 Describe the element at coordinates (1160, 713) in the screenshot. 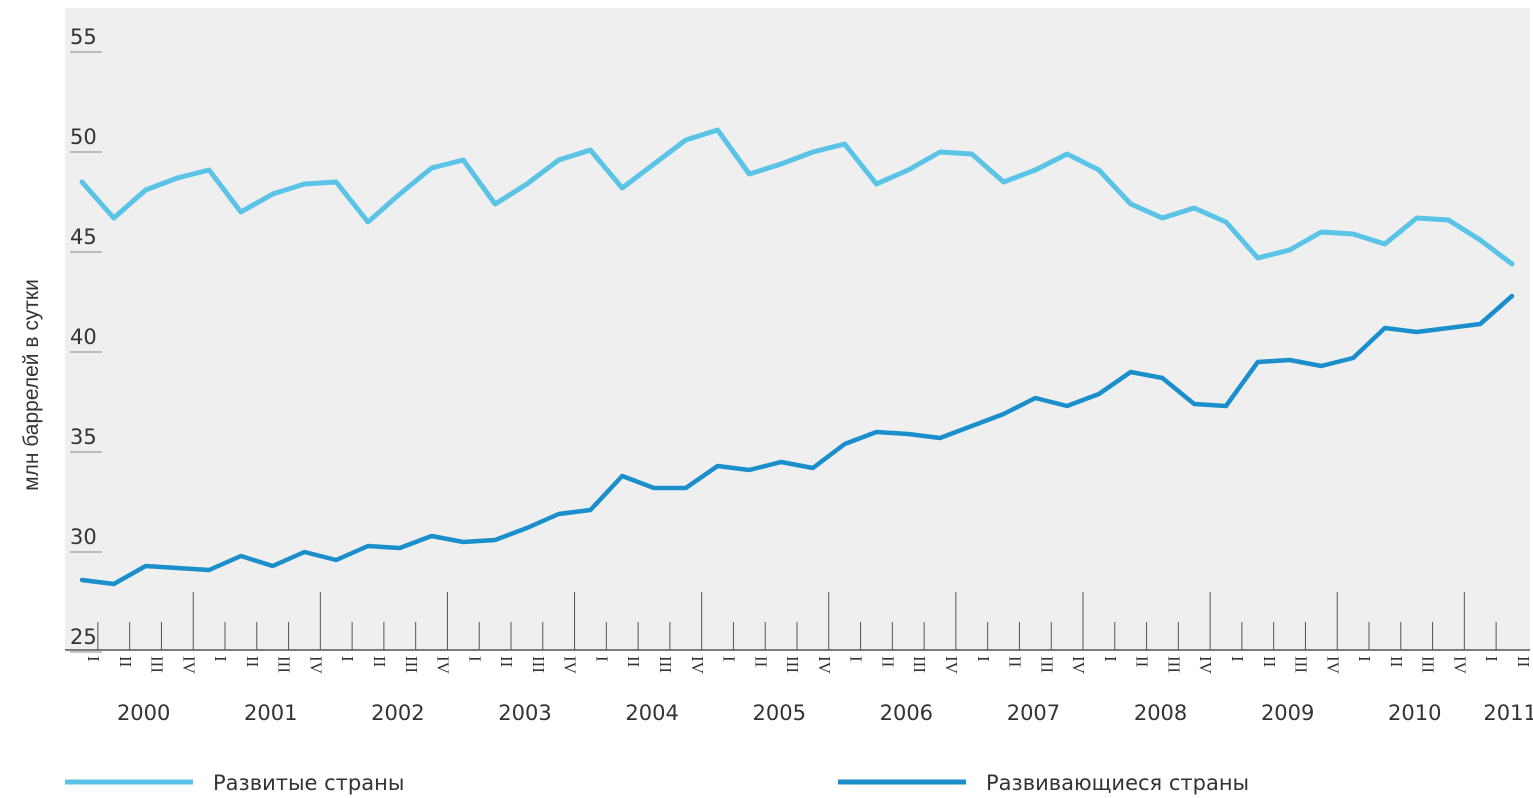

I see `year-label: 2008` at that location.